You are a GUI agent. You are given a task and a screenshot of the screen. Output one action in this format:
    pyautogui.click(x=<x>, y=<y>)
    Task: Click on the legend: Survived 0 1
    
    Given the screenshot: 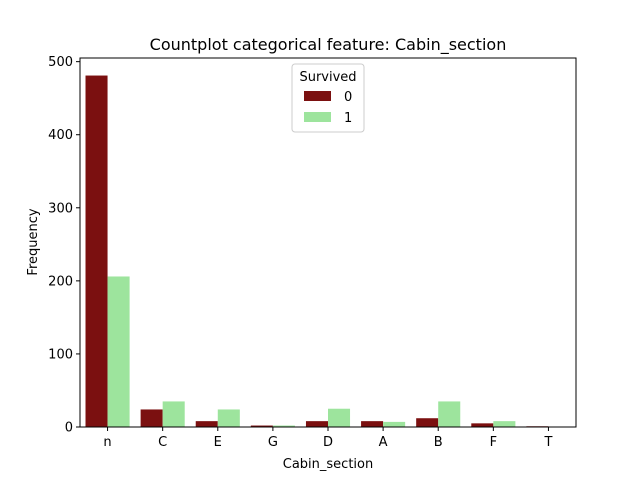 What is the action you would take?
    pyautogui.click(x=328, y=98)
    